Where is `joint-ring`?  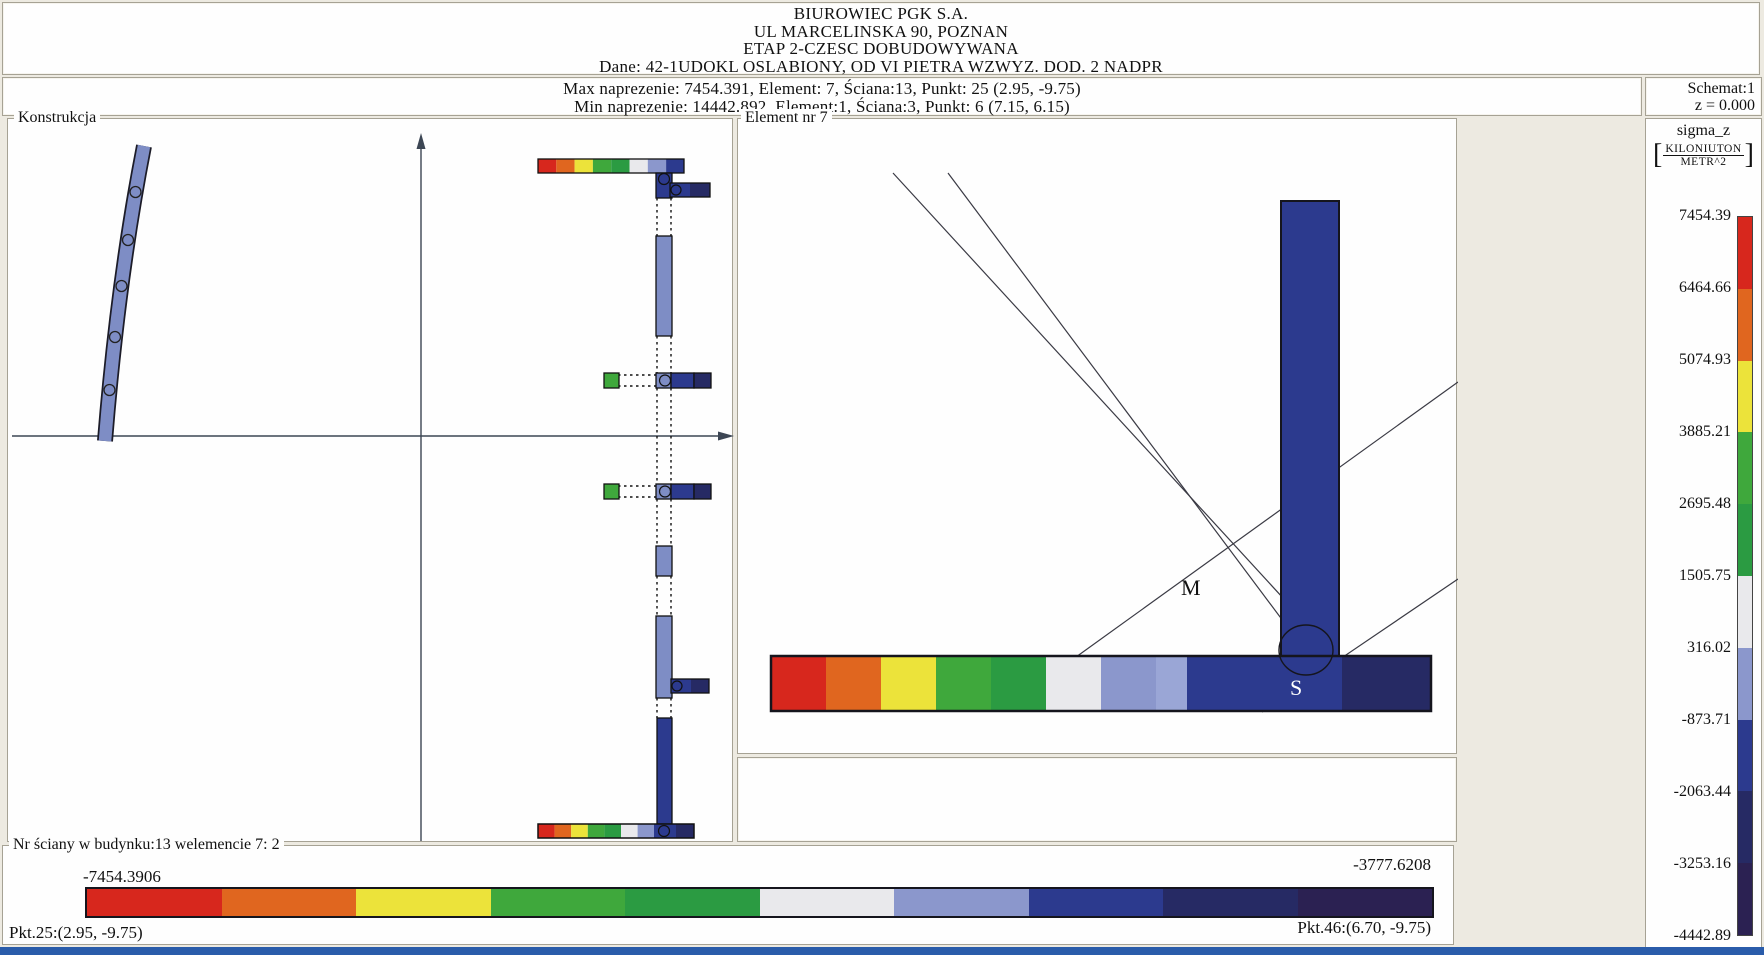
joint-ring is located at coordinates (664, 179).